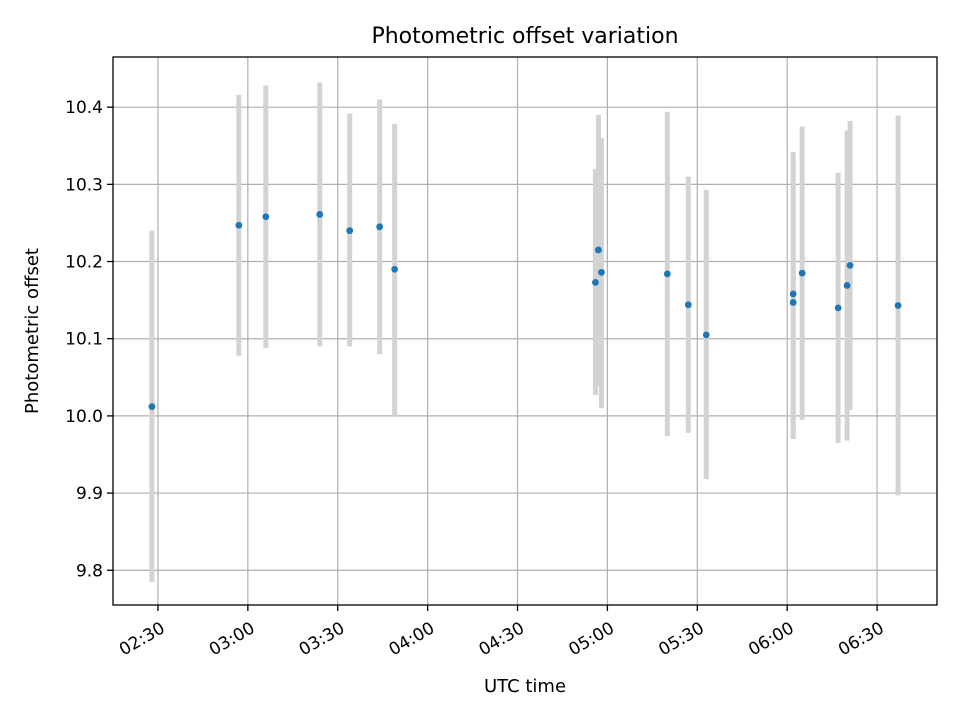  Describe the element at coordinates (142, 639) in the screenshot. I see `x-tick-label: 02:30` at that location.